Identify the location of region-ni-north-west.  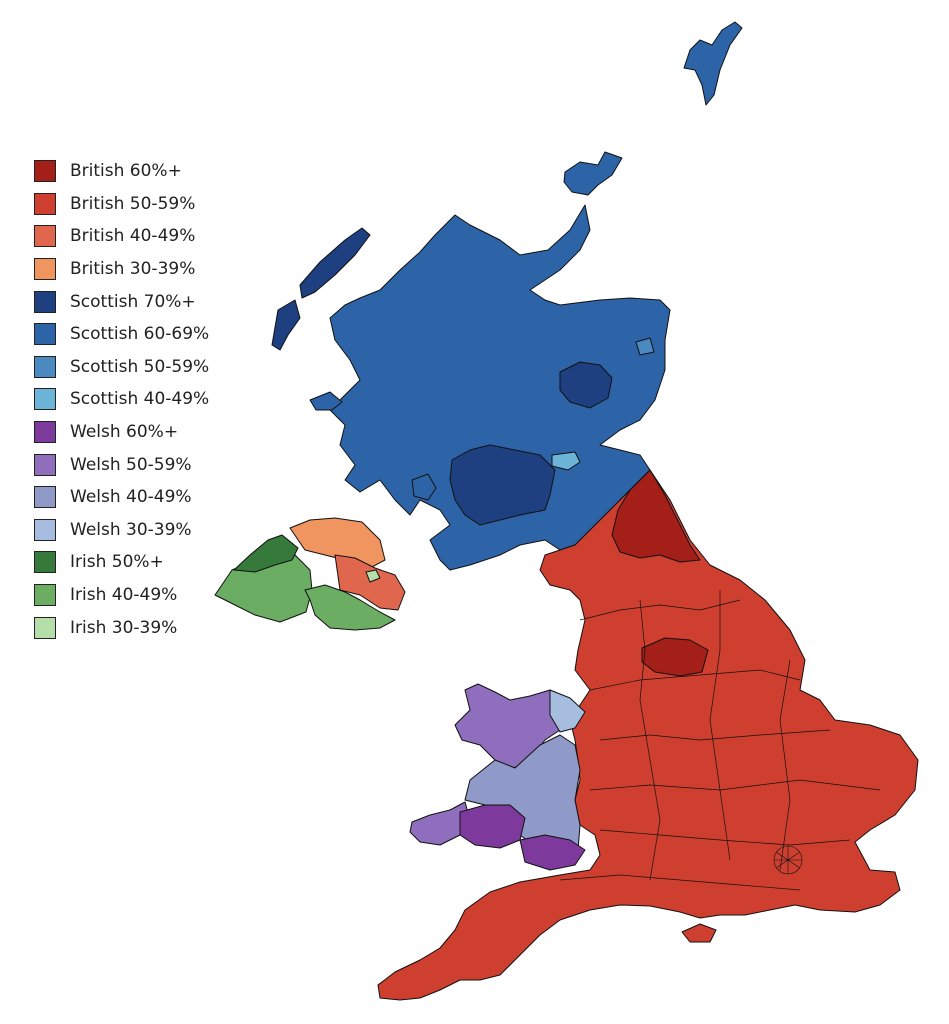
(266, 553).